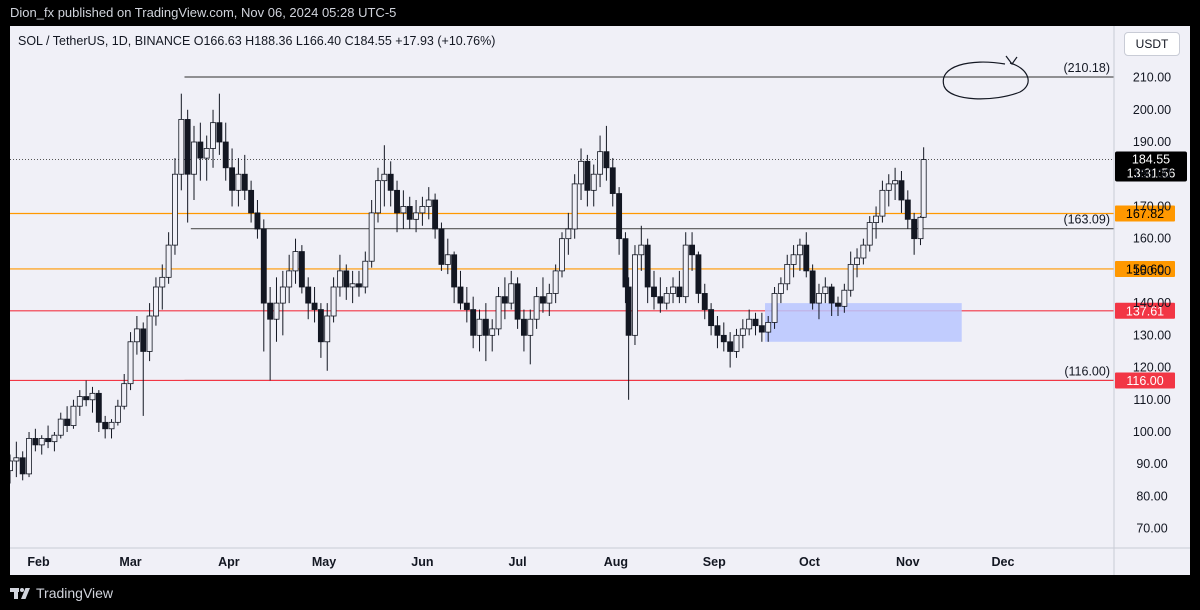  What do you see at coordinates (1011, 60) in the screenshot?
I see `drawn-arrow-annotation` at bounding box center [1011, 60].